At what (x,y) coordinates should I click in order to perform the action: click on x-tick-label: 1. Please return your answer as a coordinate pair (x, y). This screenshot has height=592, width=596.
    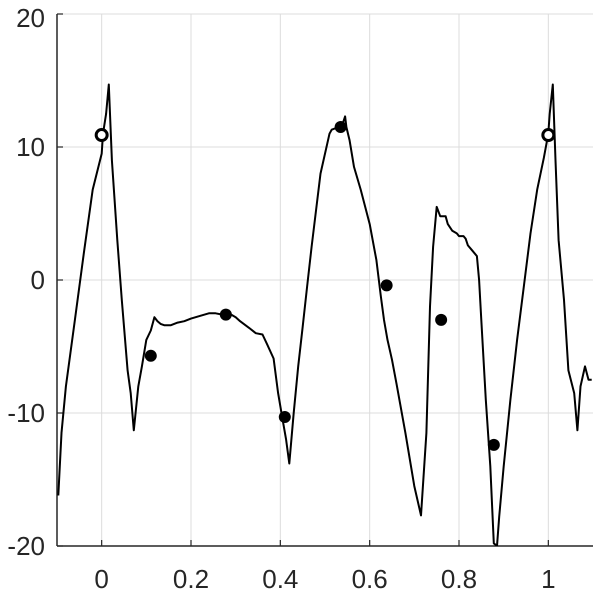
    Looking at the image, I should click on (548, 578).